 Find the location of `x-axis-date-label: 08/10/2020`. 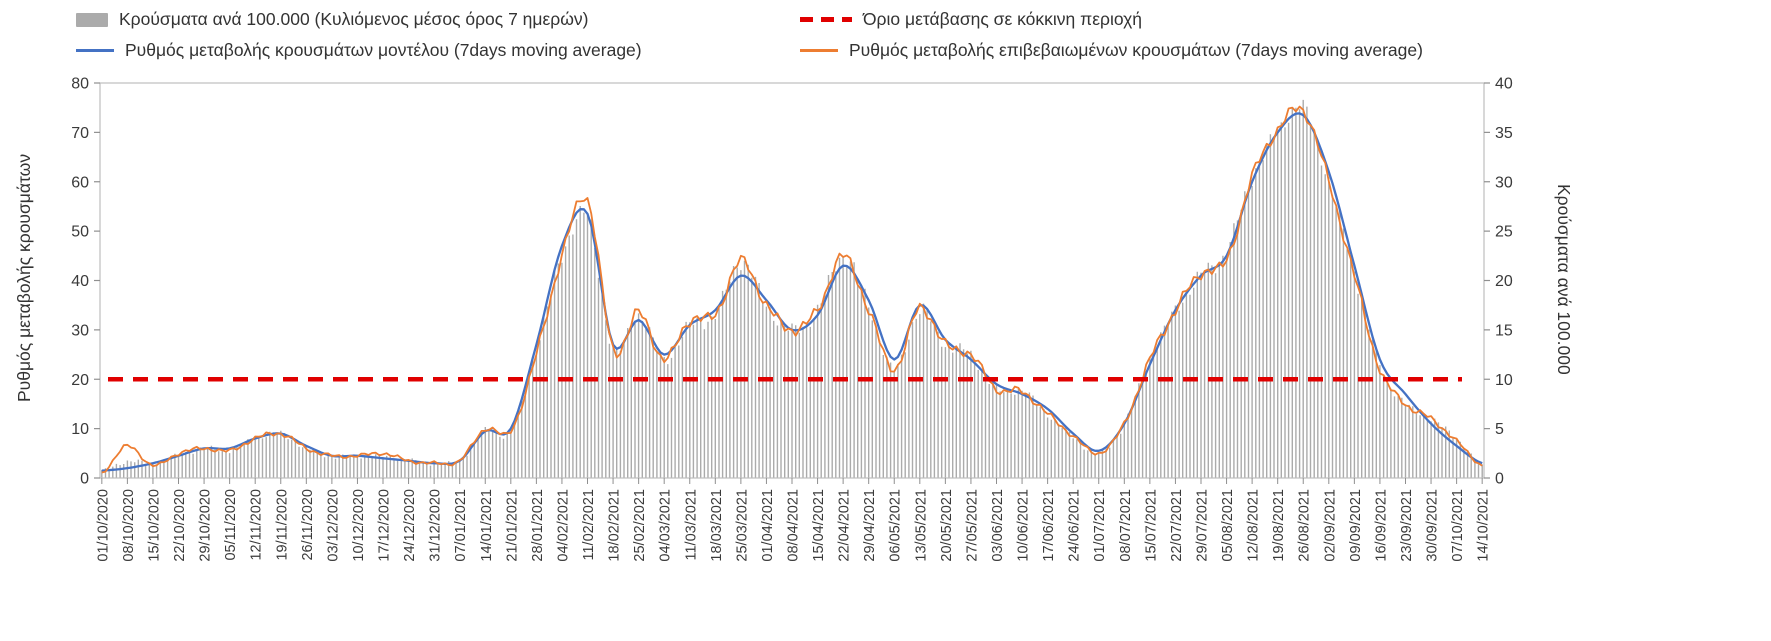

x-axis-date-label: 08/10/2020 is located at coordinates (129, 525).